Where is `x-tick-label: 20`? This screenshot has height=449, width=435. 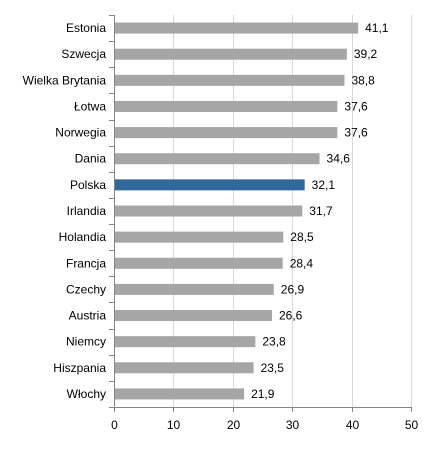
x-tick-label: 20 is located at coordinates (234, 425).